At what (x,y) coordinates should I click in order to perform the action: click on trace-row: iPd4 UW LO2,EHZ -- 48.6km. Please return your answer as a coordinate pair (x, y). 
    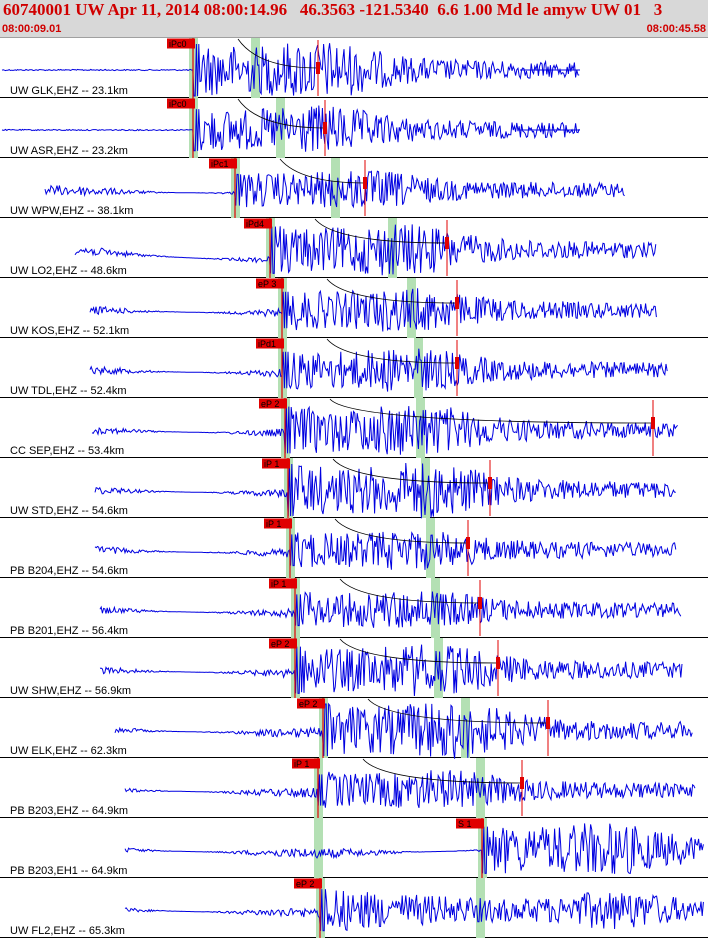
    Looking at the image, I should click on (354, 248).